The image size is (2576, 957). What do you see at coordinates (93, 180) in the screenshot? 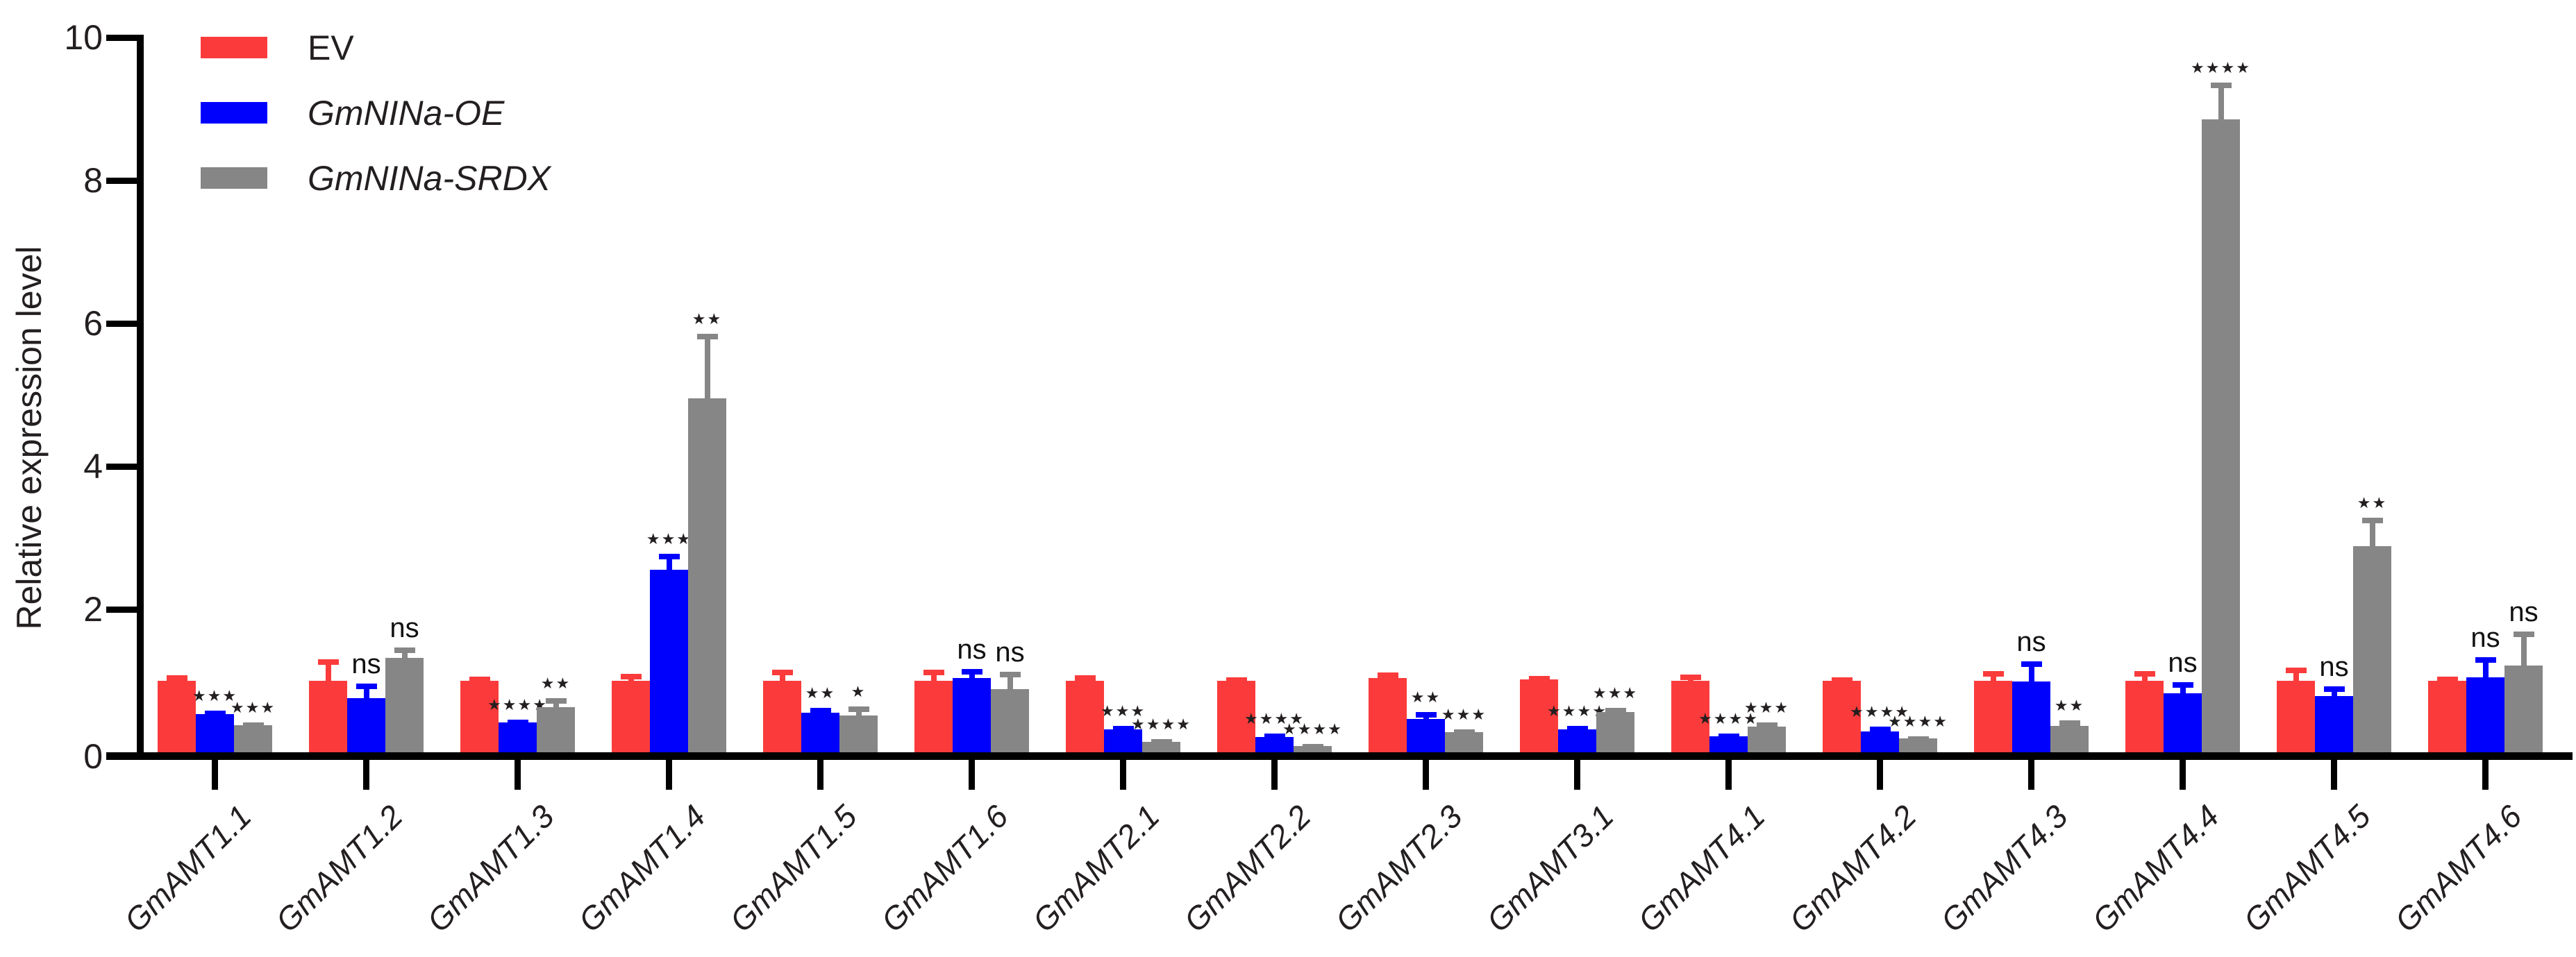
I see `y-tick-label: 8` at bounding box center [93, 180].